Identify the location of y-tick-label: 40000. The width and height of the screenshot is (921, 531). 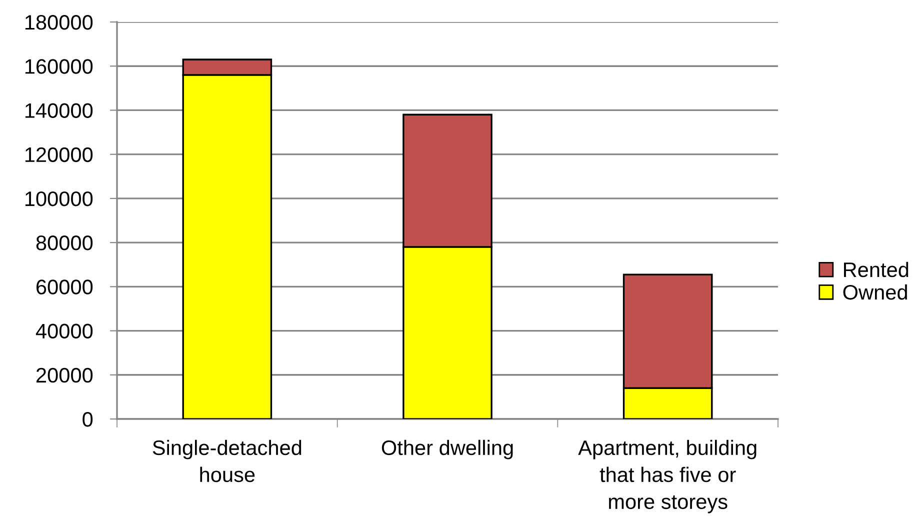
(64, 331).